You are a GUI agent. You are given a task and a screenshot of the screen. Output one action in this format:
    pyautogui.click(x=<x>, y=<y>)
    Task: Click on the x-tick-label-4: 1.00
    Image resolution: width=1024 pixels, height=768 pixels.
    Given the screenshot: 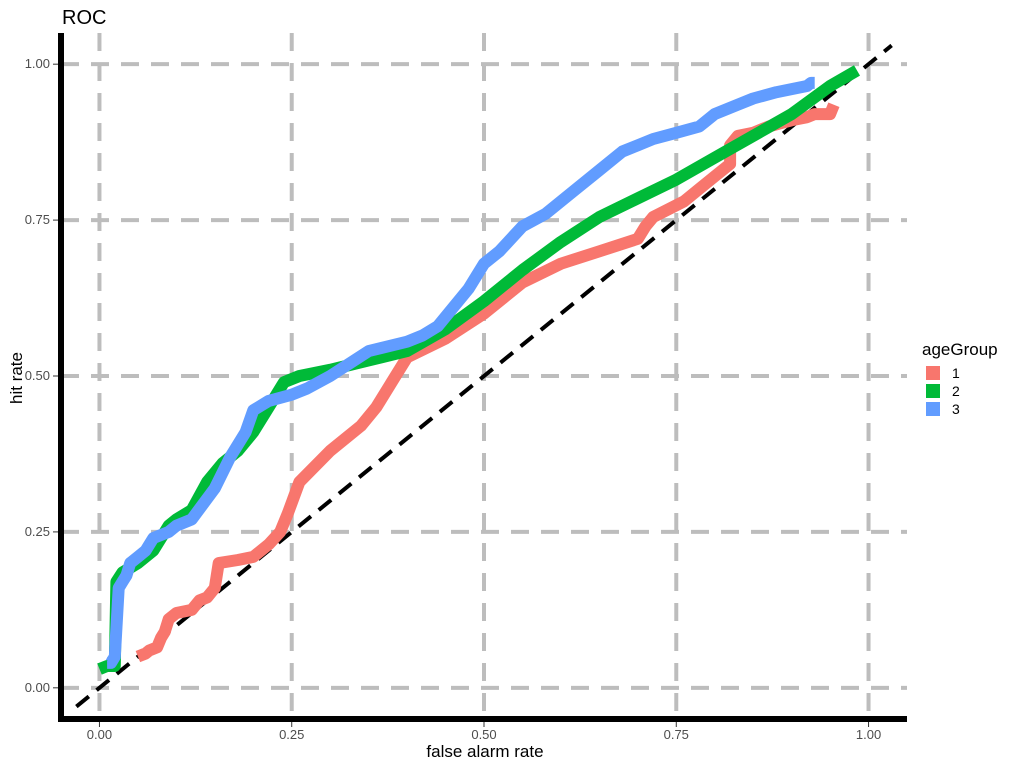 What is the action you would take?
    pyautogui.click(x=868, y=734)
    